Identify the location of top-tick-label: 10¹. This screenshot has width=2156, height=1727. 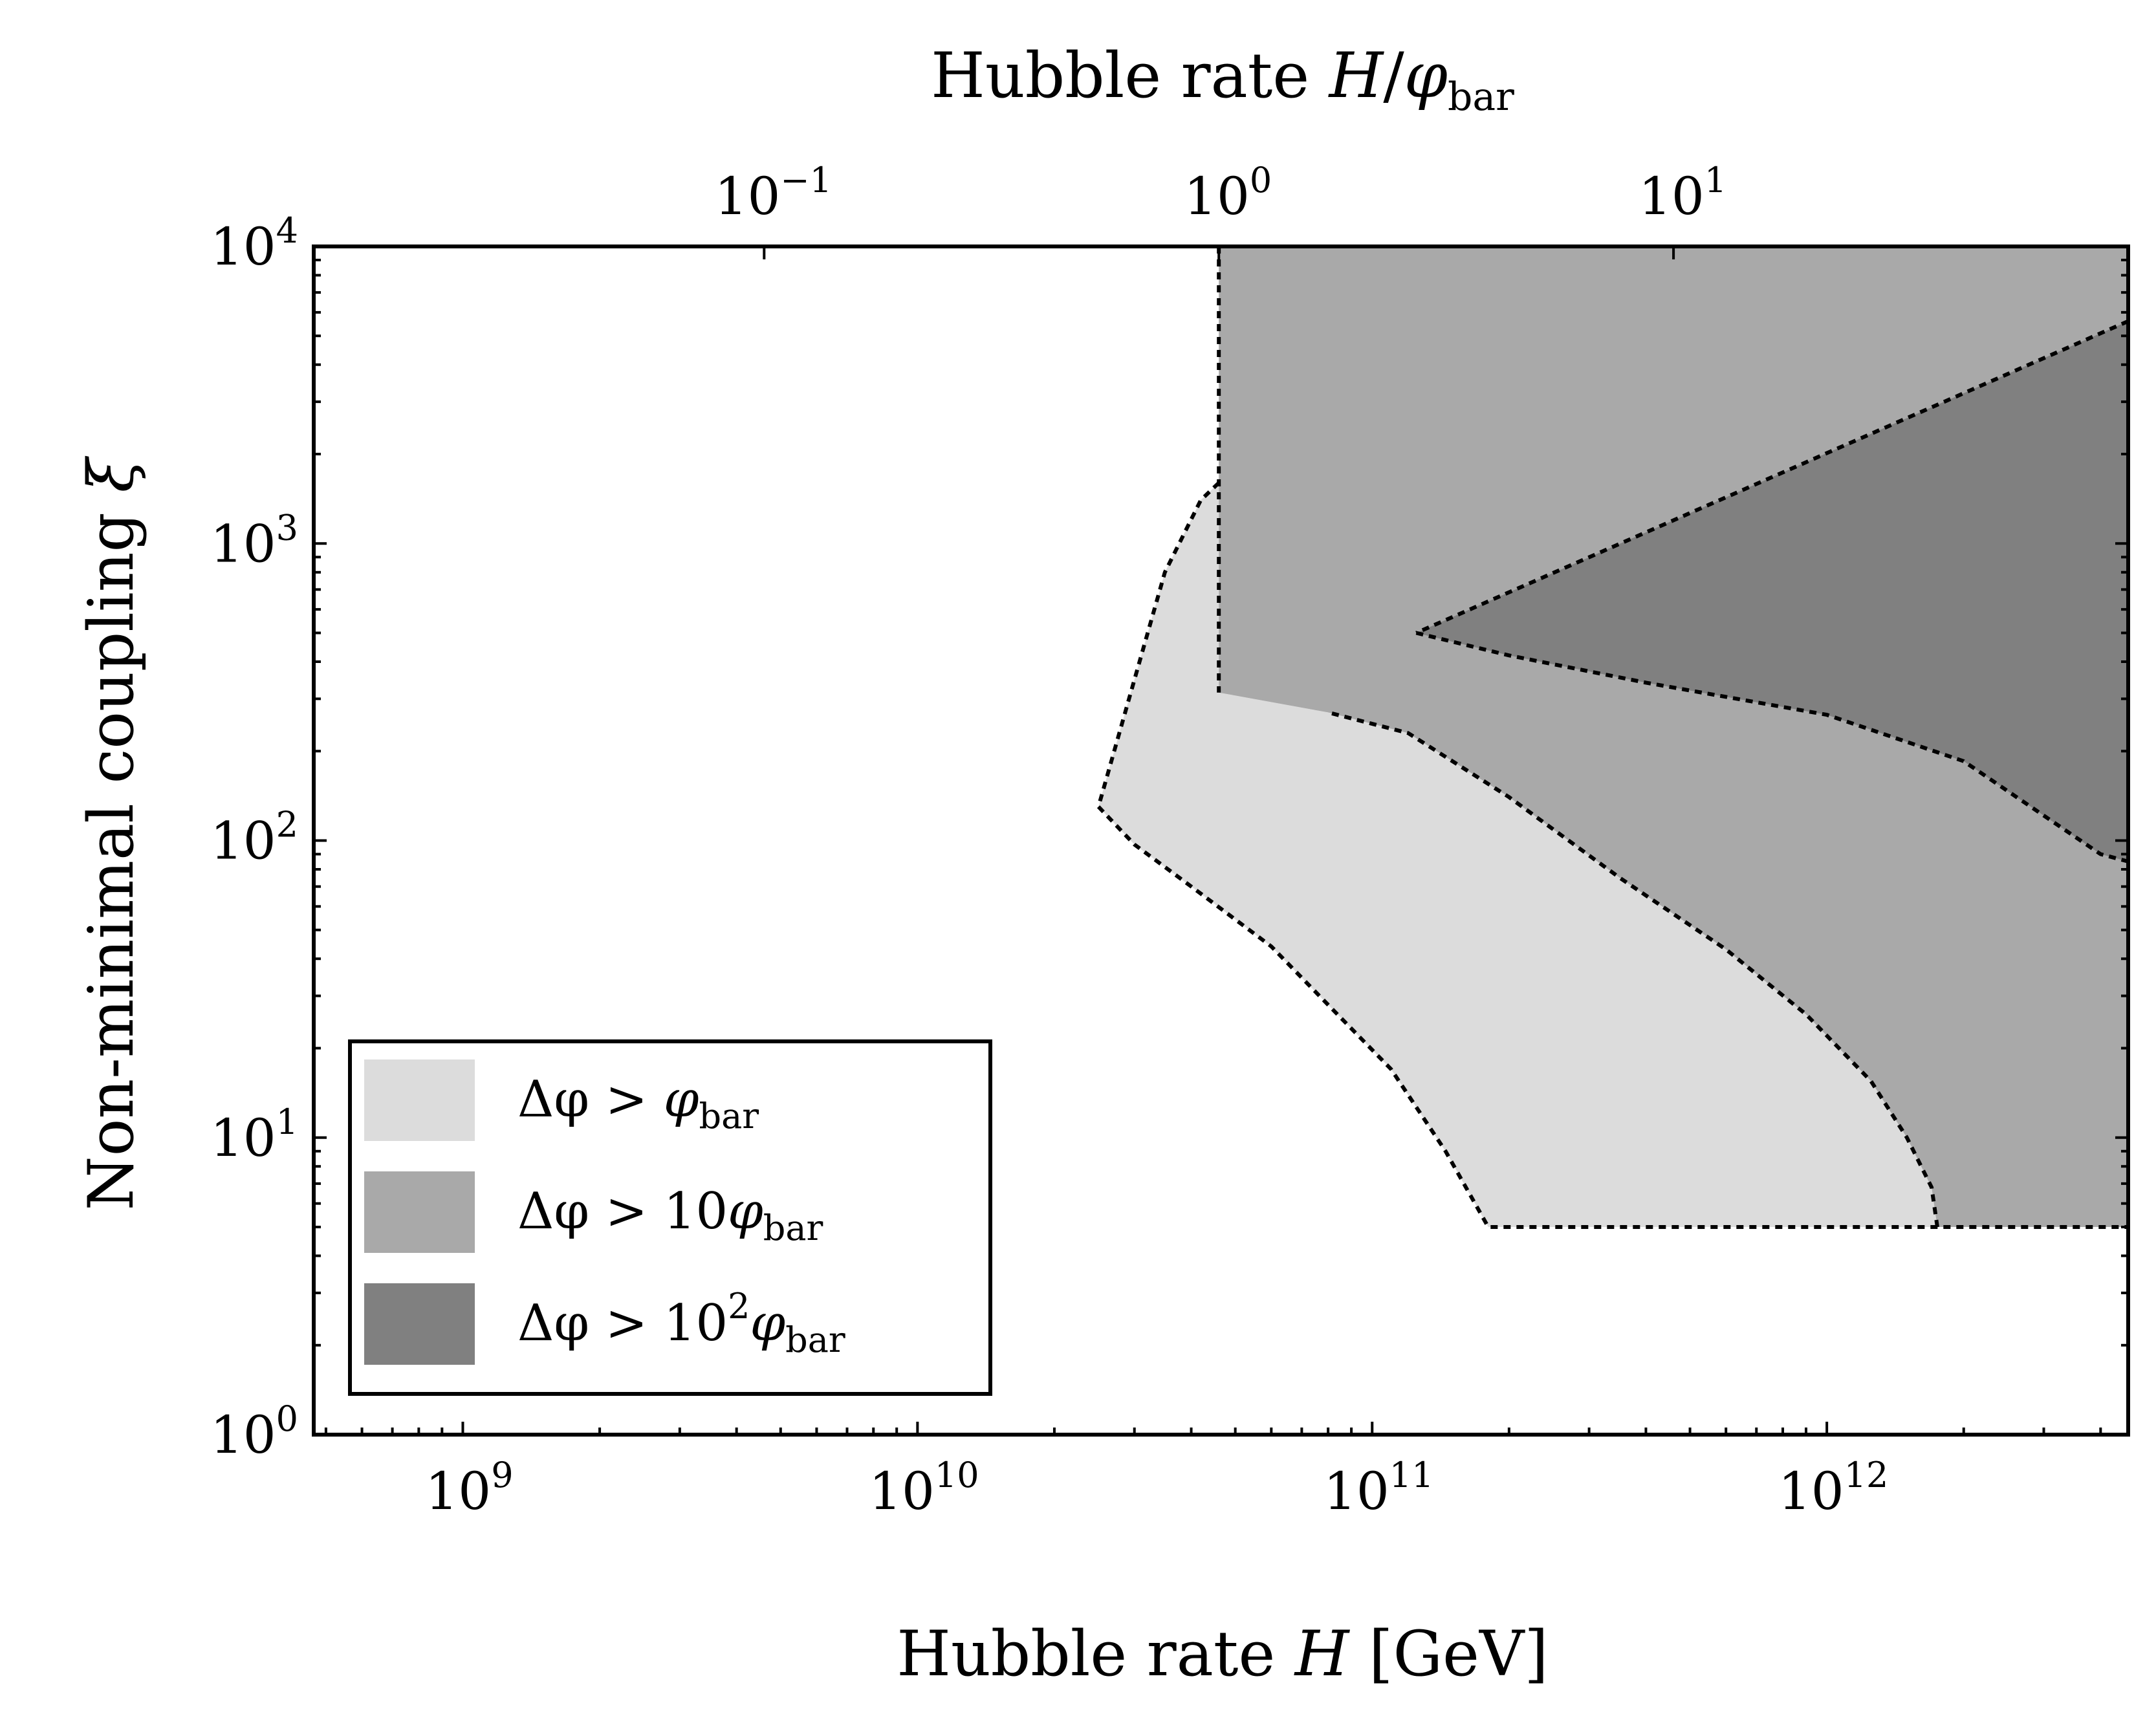
(1682, 193).